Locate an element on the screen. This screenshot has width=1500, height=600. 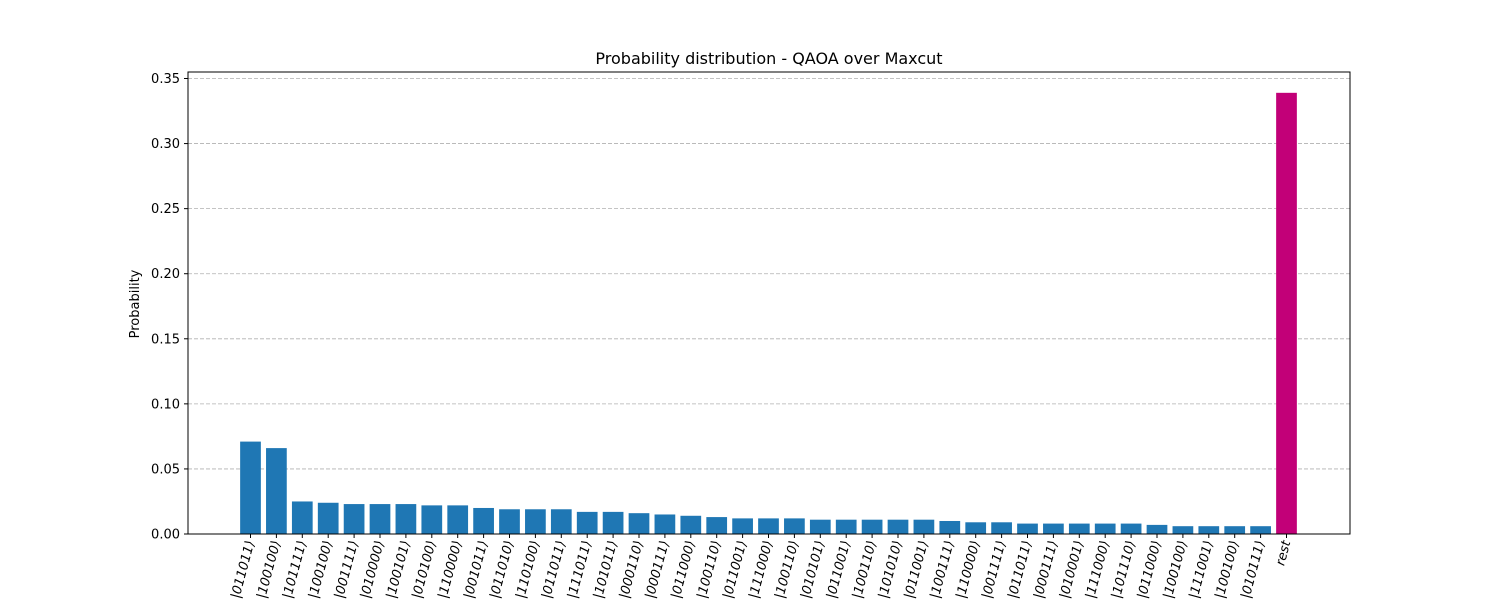
y-ticks: 0.00 0.05 0.10 0.15 0.20 0.25 0.30 0.35 is located at coordinates (169, 307).